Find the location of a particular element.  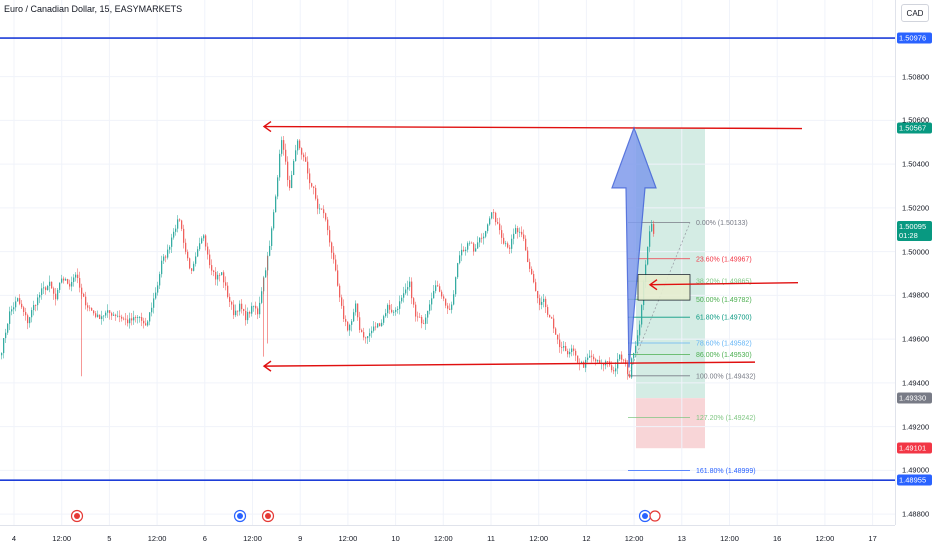

fib-level-label: 23.60% (1.49967) is located at coordinates (724, 259).